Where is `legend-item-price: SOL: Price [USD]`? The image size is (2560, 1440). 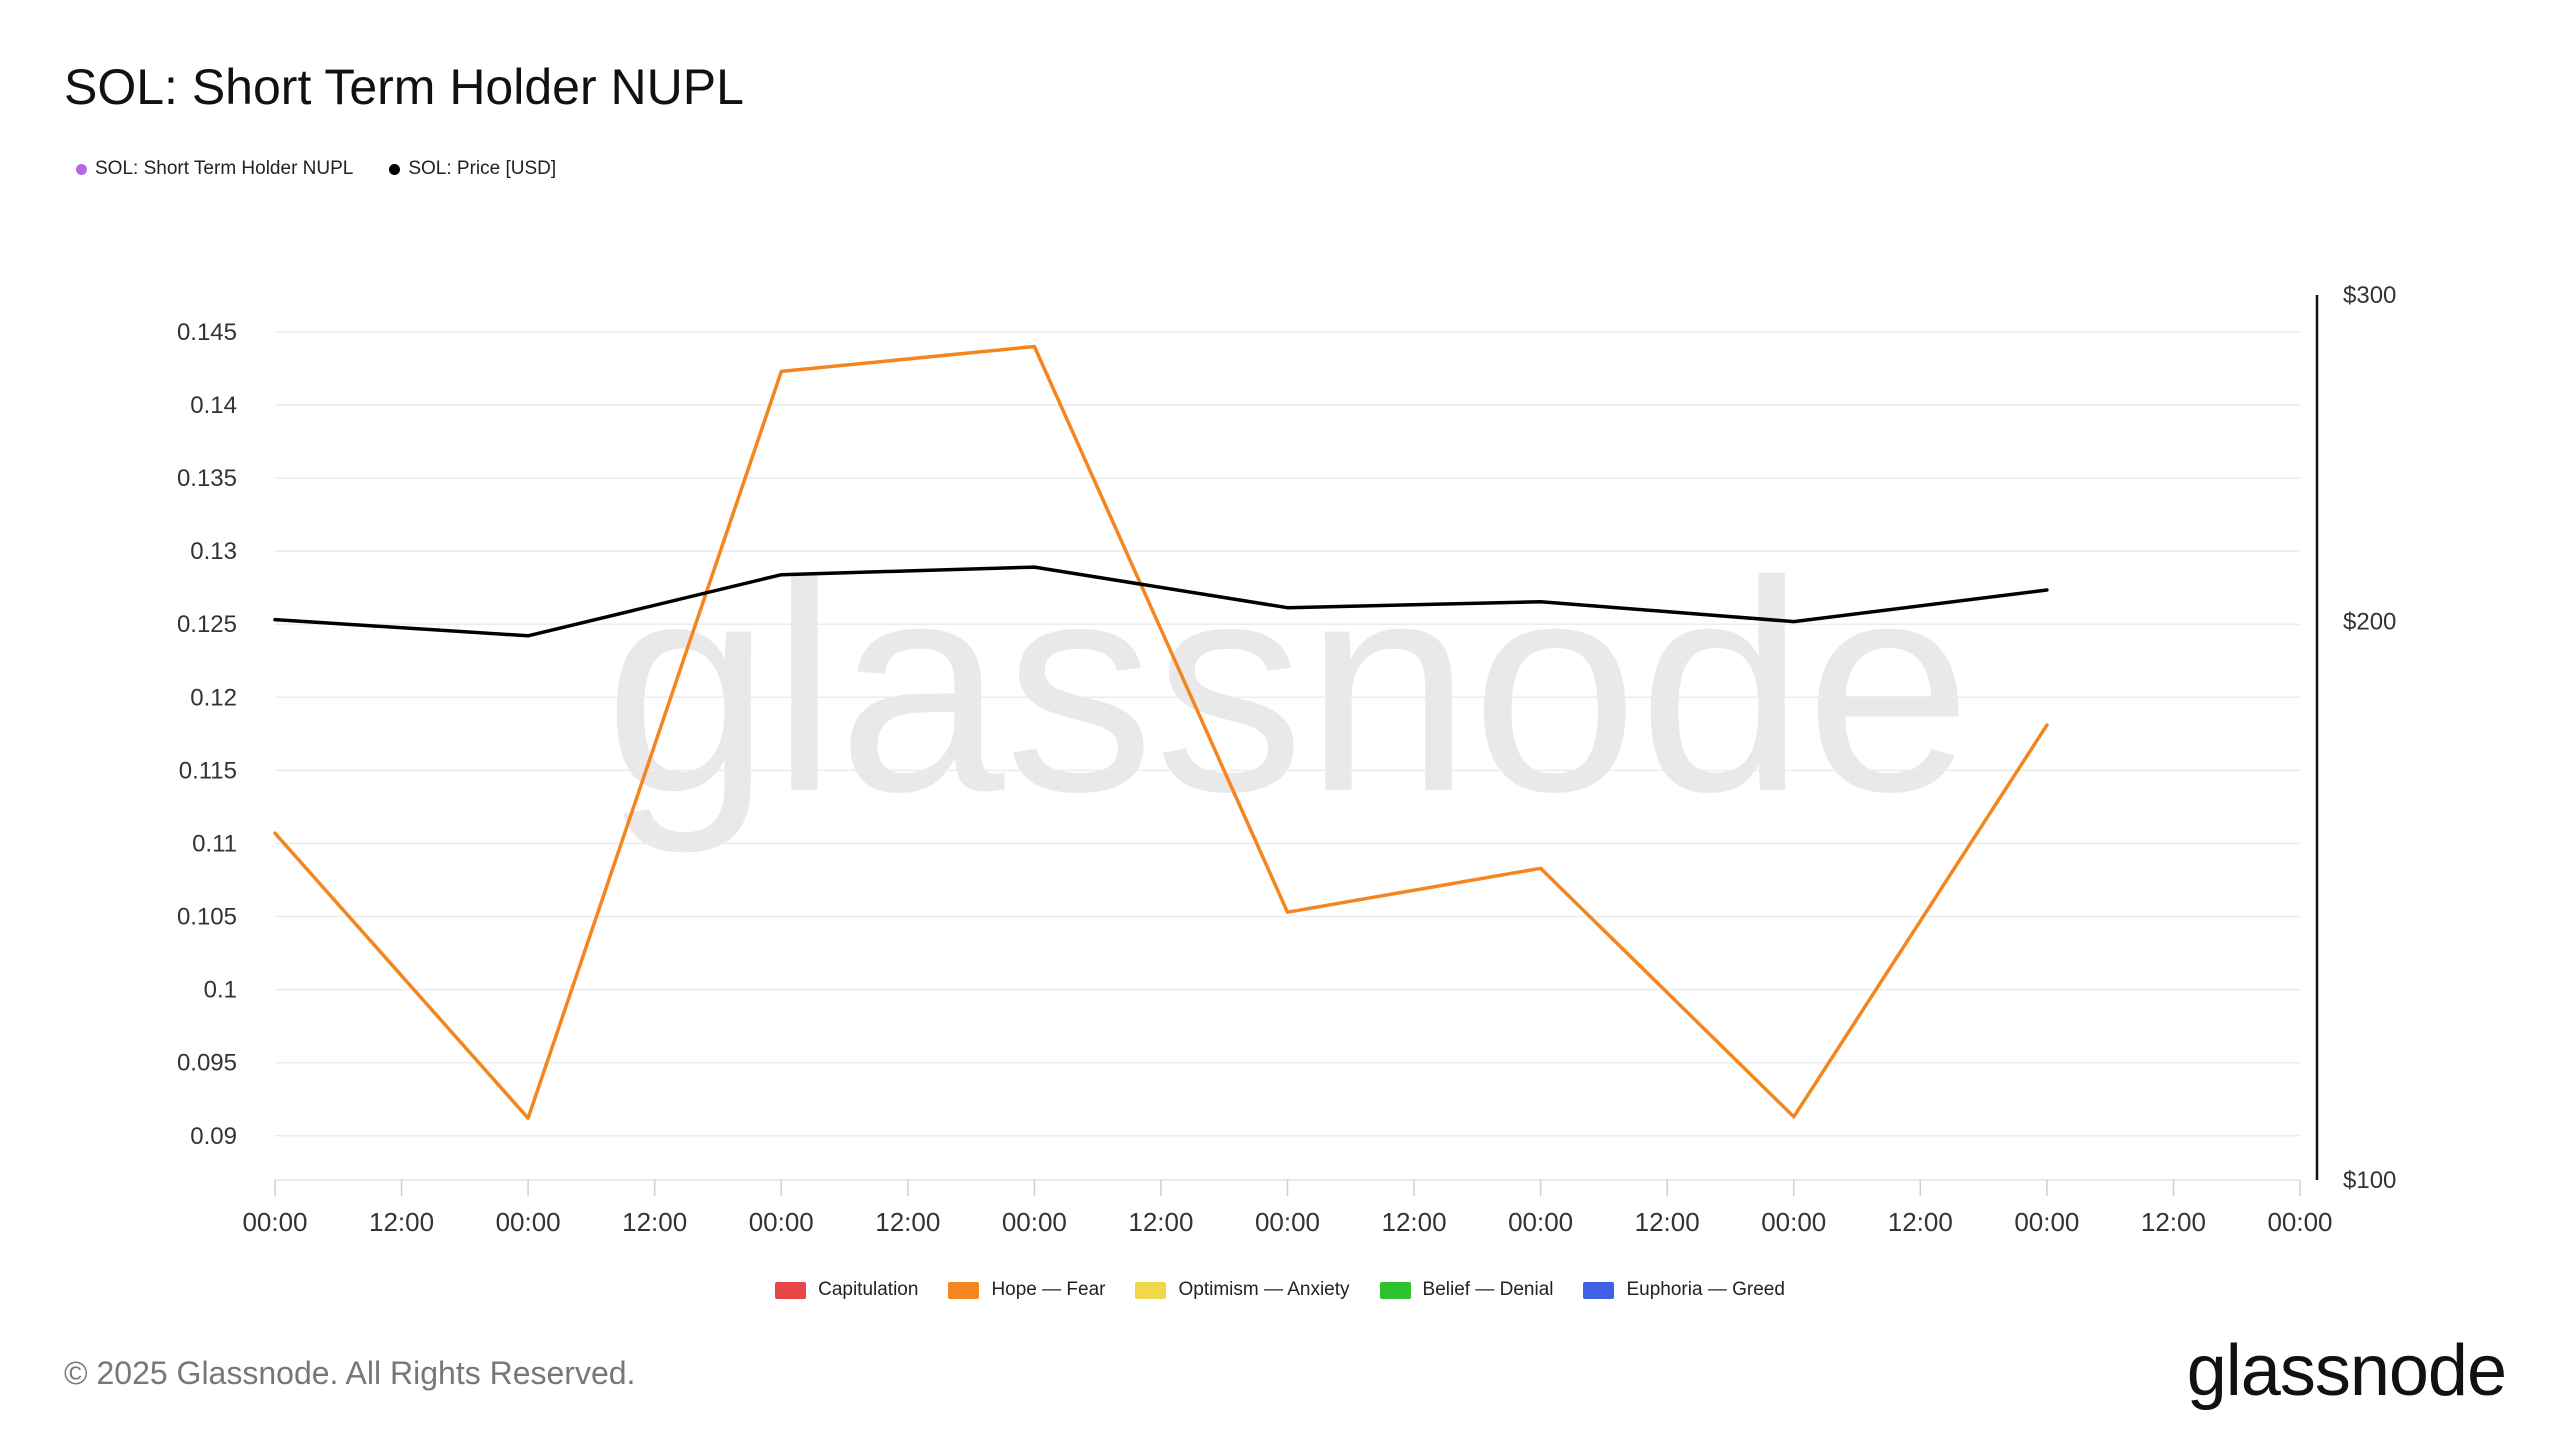
legend-item-price: SOL: Price [USD] is located at coordinates (472, 169).